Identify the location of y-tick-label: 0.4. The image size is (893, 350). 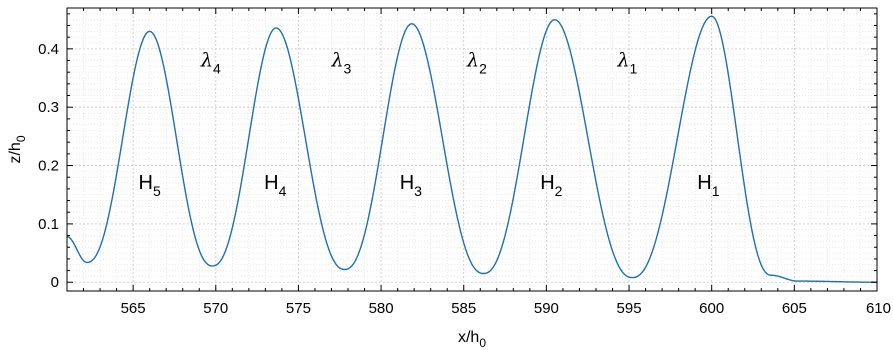
(48, 49).